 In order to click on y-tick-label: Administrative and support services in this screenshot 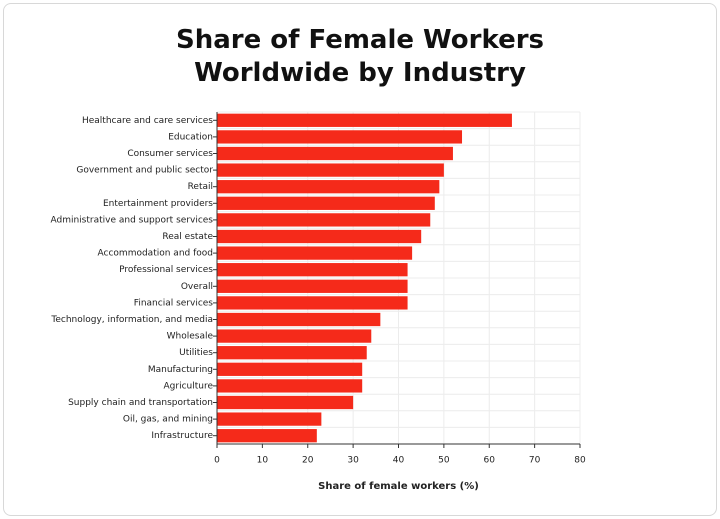, I will do `click(131, 220)`.